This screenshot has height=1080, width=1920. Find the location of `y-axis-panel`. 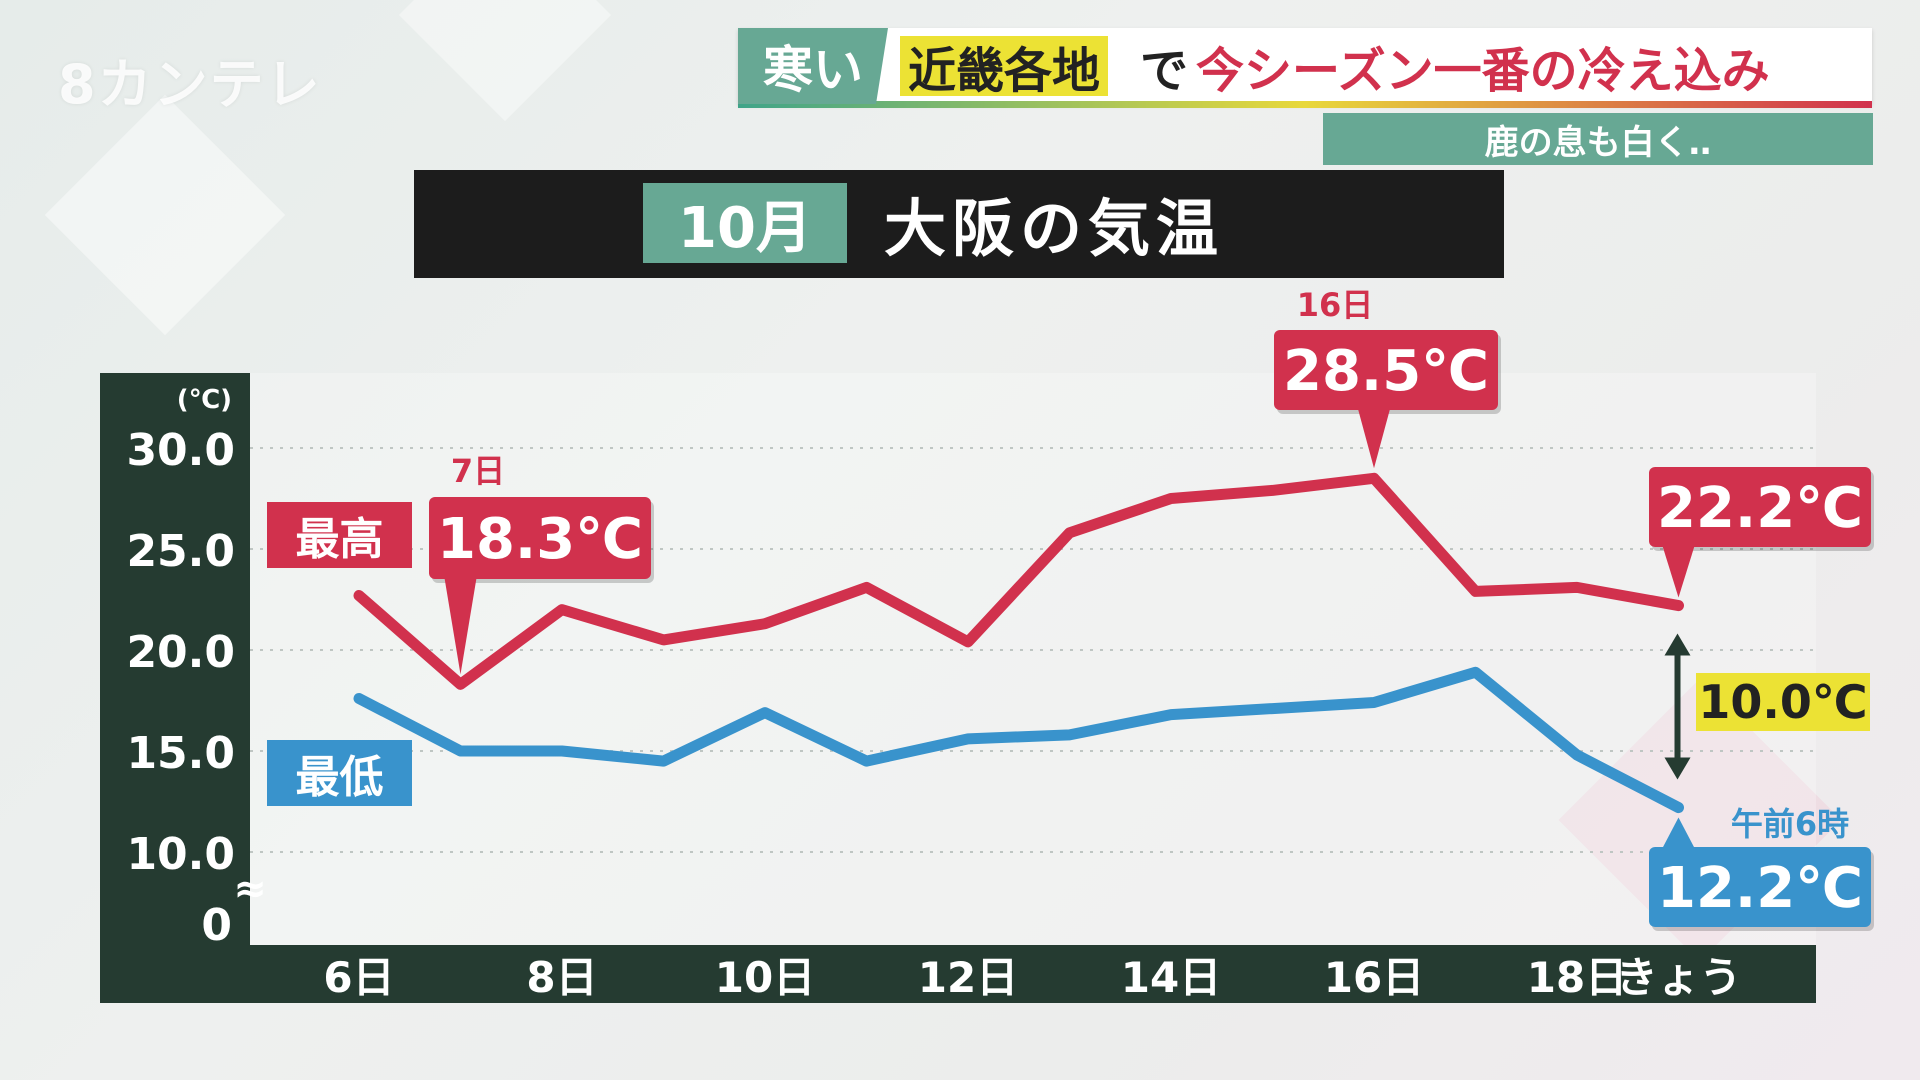

y-axis-panel is located at coordinates (175, 688).